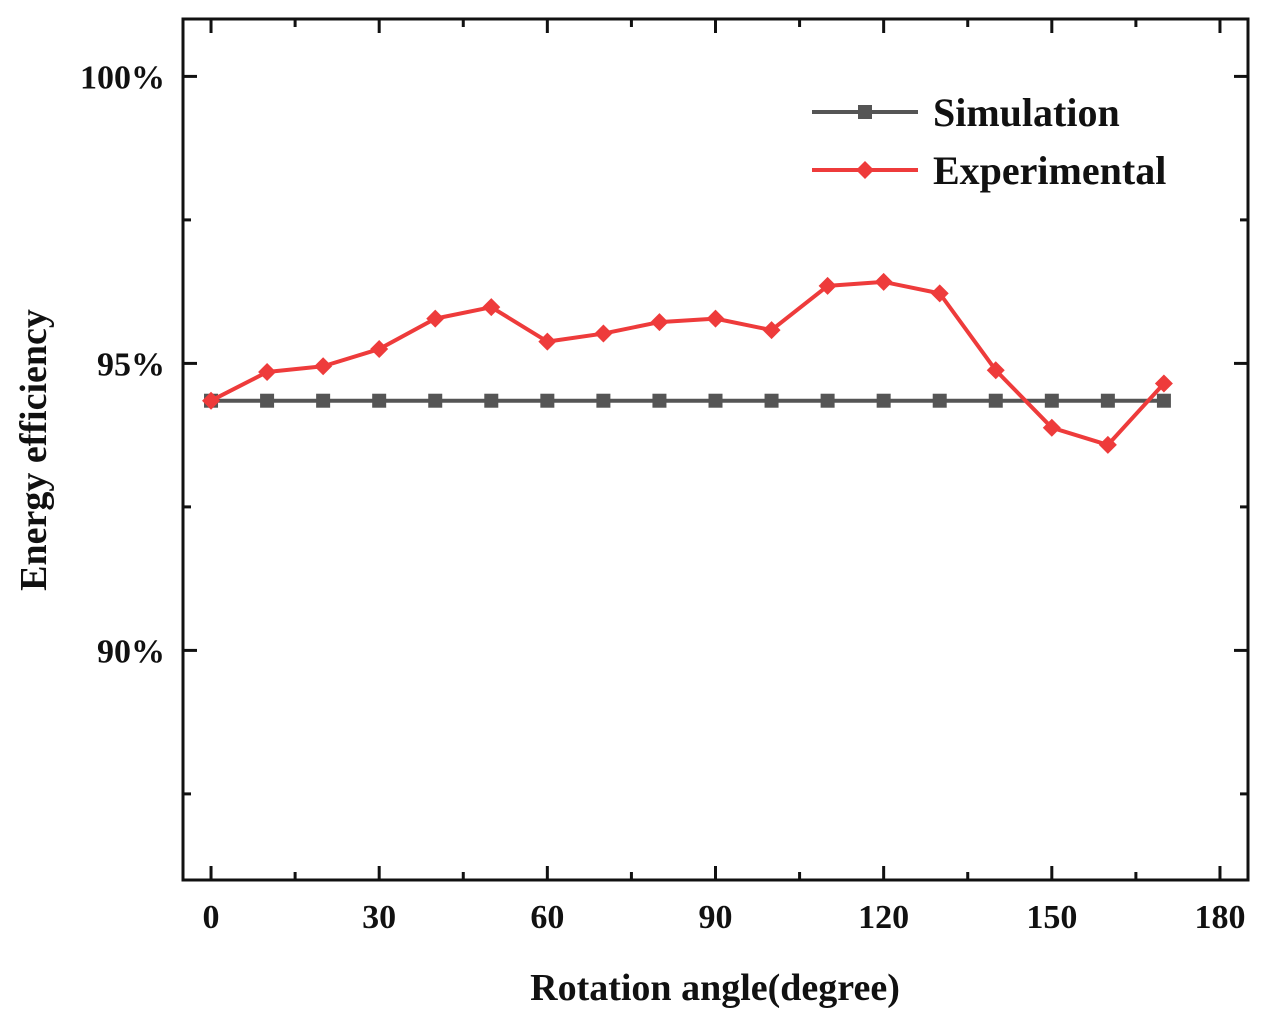 This screenshot has width=1268, height=1025. I want to click on x-tick-label: 90, so click(716, 917).